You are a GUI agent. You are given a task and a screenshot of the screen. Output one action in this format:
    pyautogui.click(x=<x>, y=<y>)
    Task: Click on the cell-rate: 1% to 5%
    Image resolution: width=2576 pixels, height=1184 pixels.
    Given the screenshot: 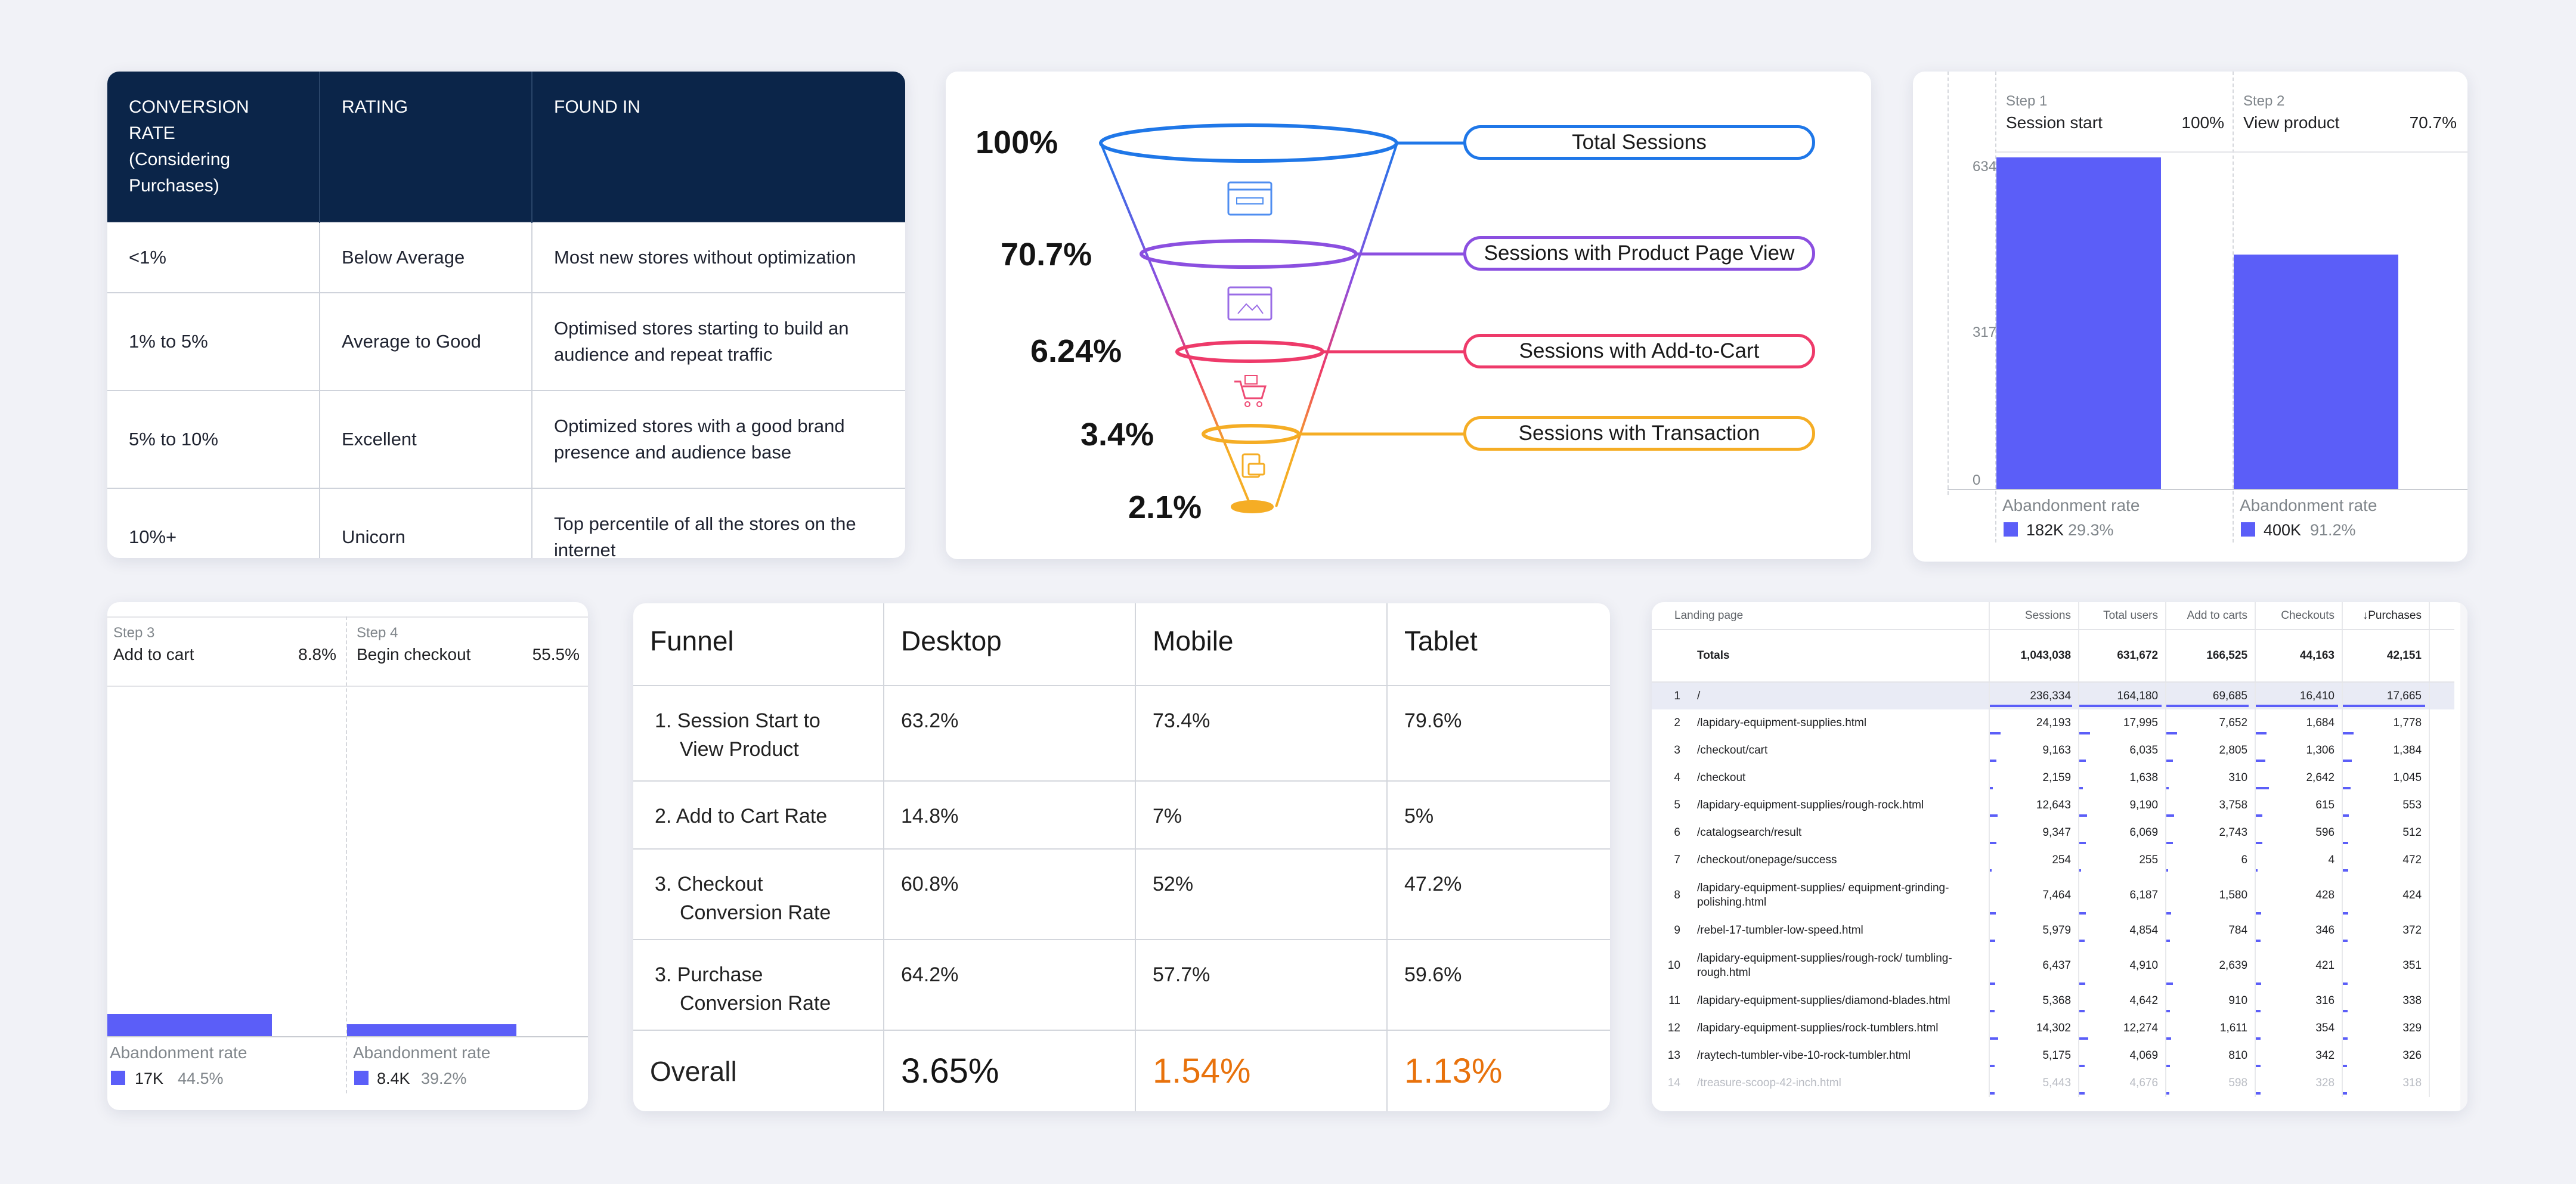 What is the action you would take?
    pyautogui.click(x=213, y=341)
    